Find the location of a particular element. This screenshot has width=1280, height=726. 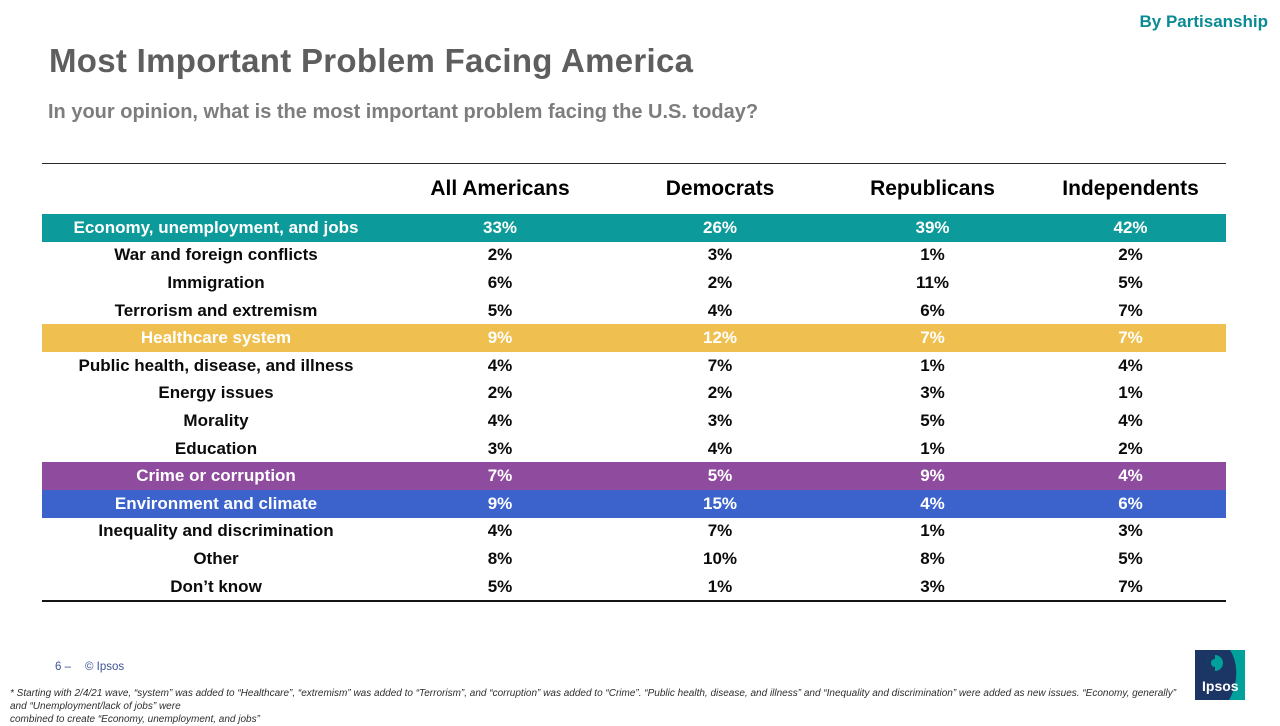

table-row: Don’t know 5% 1% 3% 7% is located at coordinates (634, 587).